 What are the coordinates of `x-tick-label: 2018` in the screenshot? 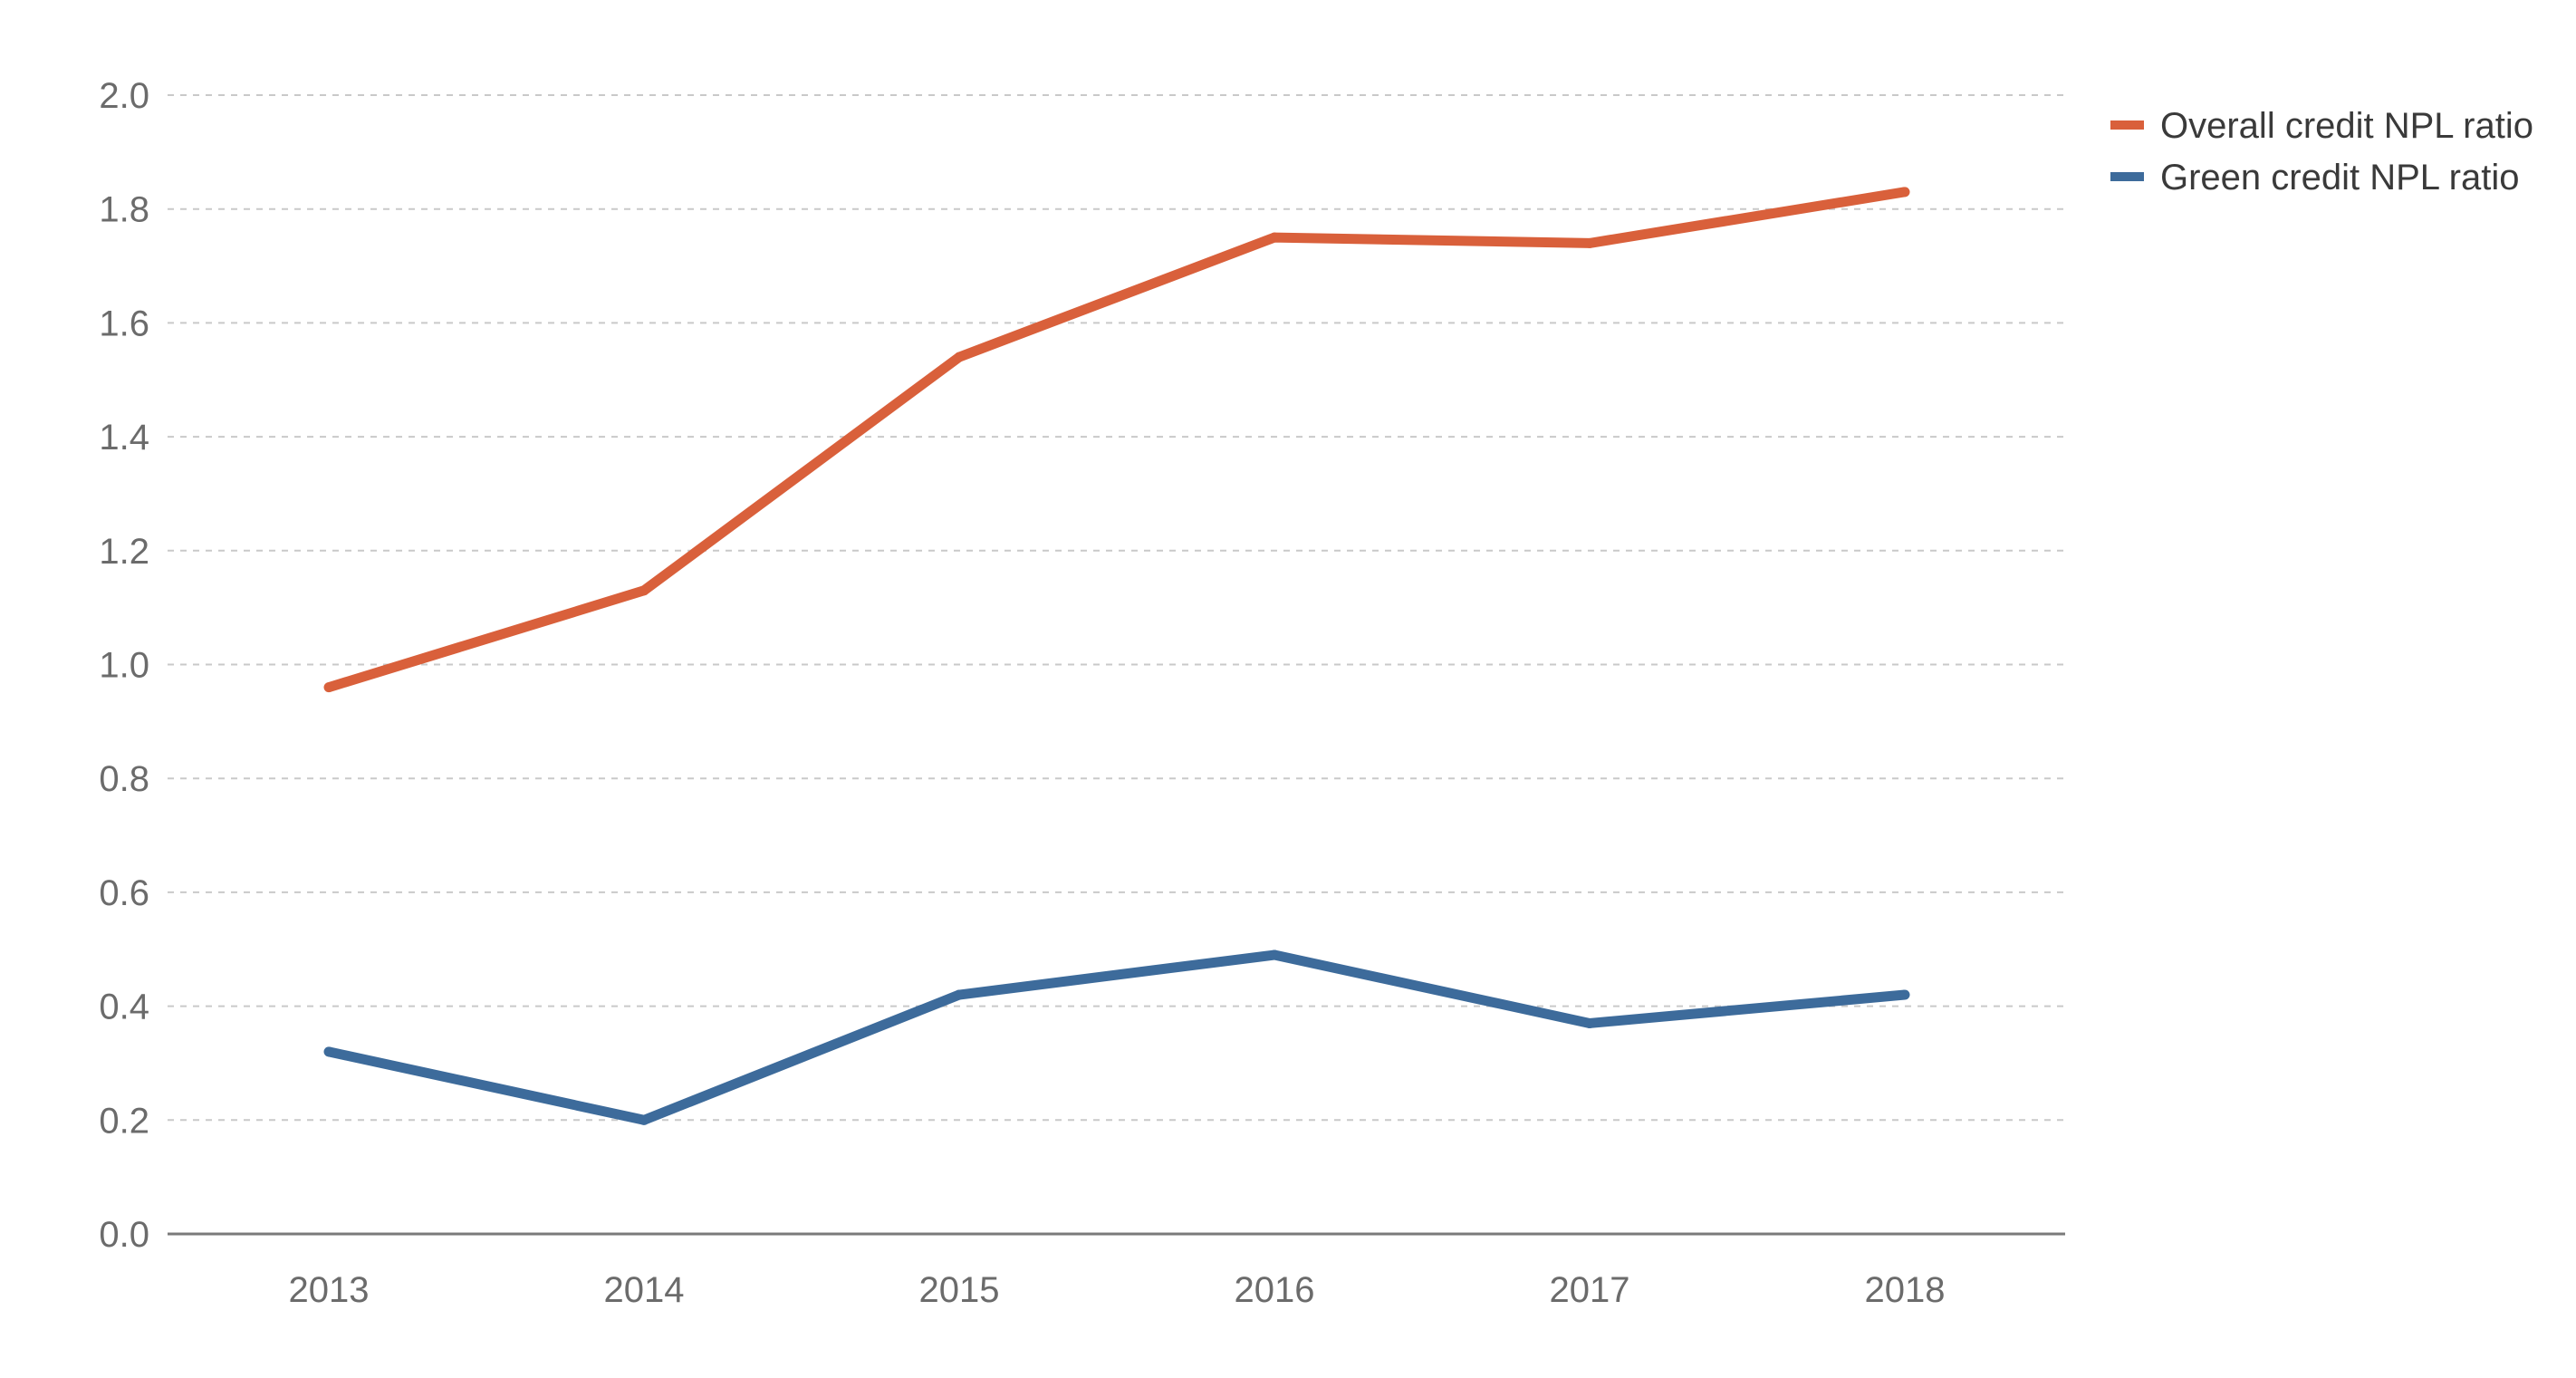 It's located at (1905, 1290).